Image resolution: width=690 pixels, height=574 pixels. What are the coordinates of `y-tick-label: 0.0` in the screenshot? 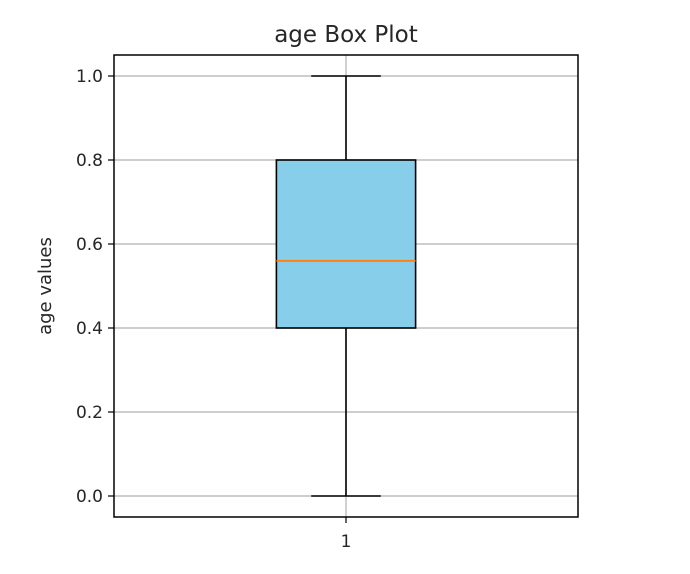 It's located at (89, 497).